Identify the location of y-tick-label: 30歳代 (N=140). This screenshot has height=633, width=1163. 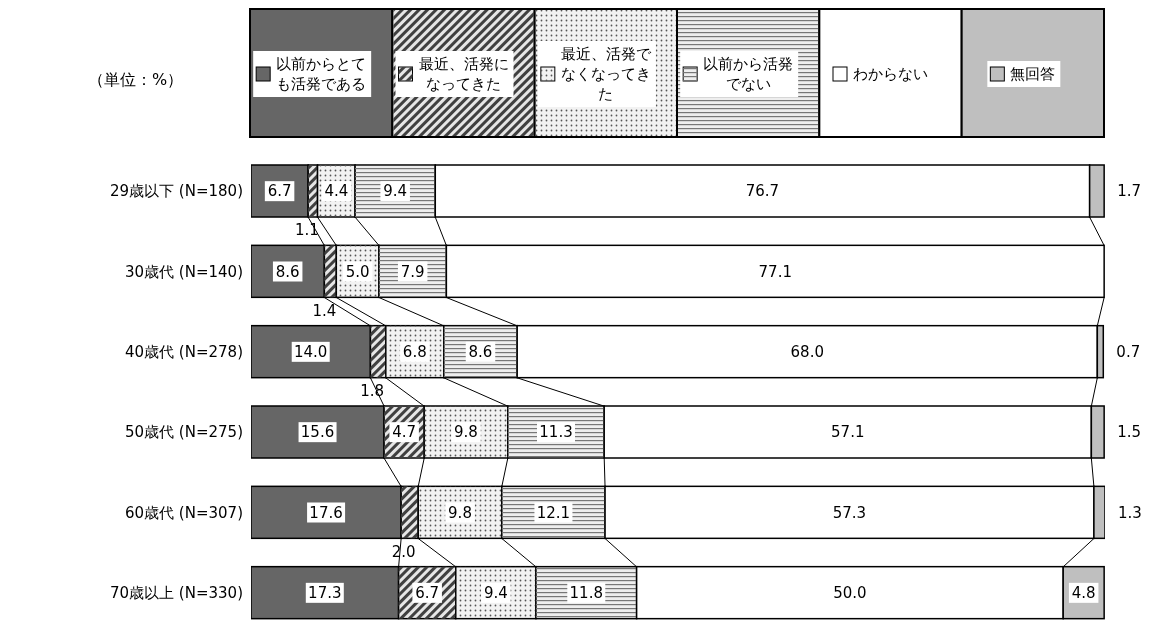
(184, 271).